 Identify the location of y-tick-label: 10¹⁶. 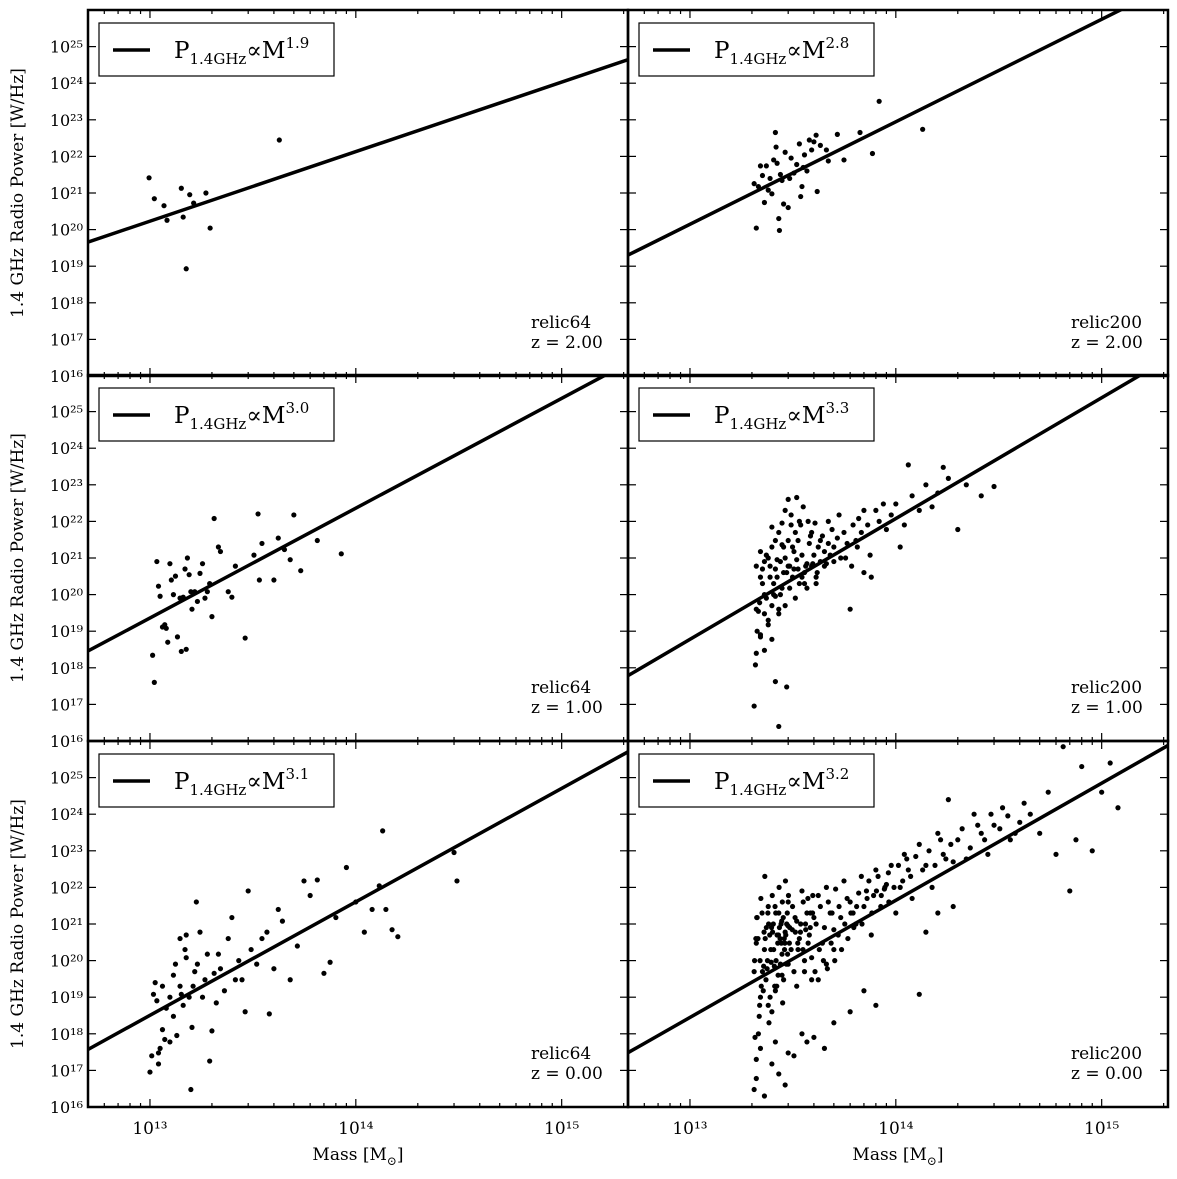
(66, 376).